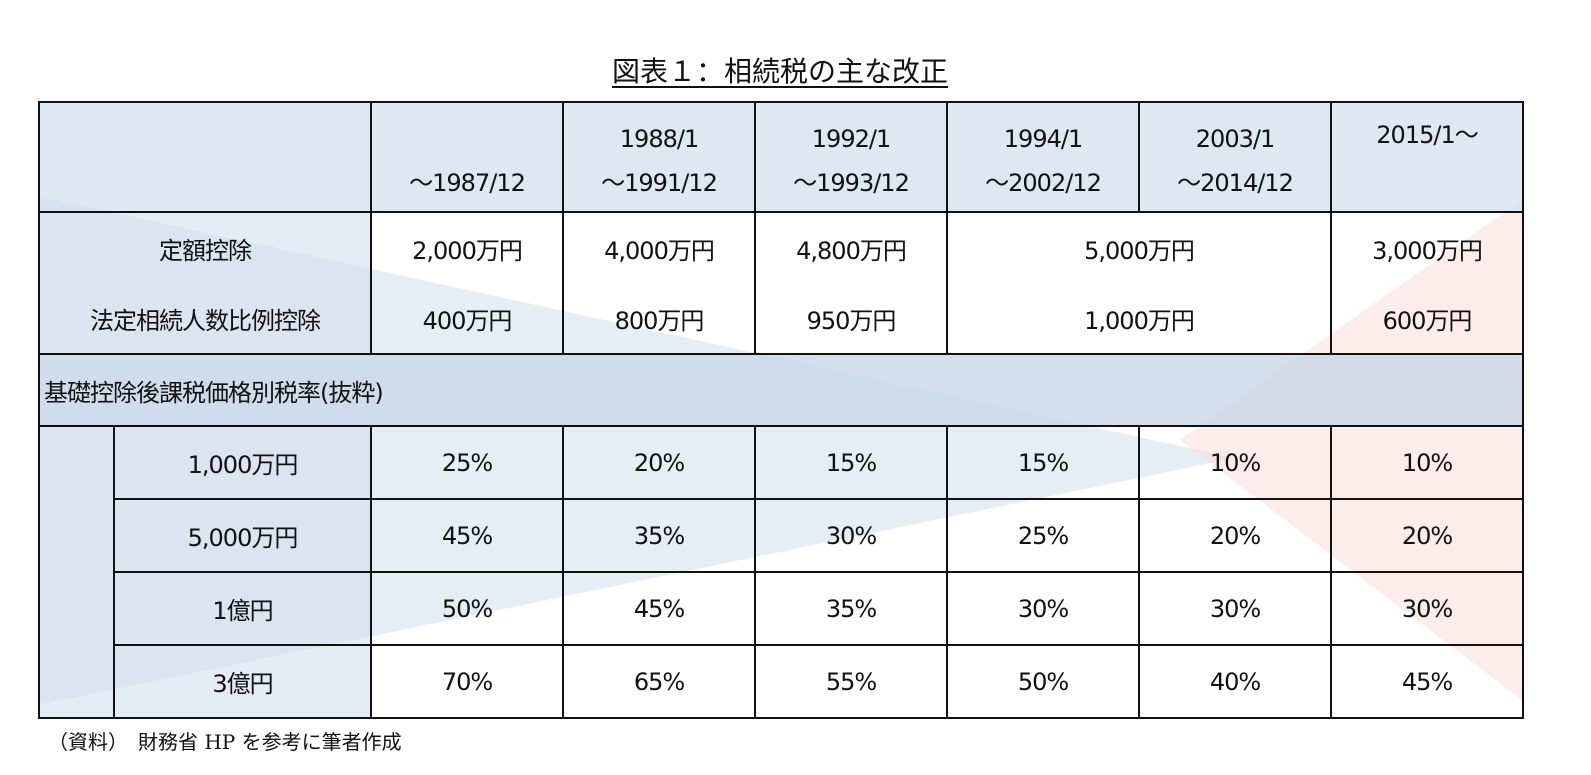 This screenshot has height=775, width=1591. I want to click on page-title: 図表１：相続税の主な改正, so click(779, 71).